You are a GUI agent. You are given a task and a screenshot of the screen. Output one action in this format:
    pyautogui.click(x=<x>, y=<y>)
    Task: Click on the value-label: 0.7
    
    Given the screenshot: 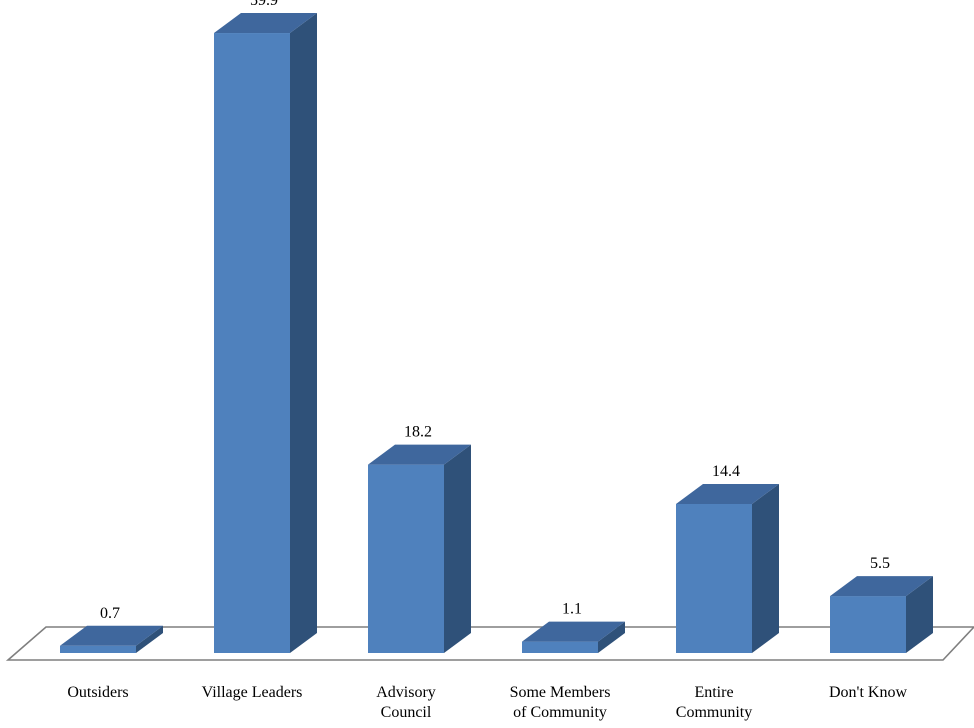 What is the action you would take?
    pyautogui.click(x=110, y=613)
    